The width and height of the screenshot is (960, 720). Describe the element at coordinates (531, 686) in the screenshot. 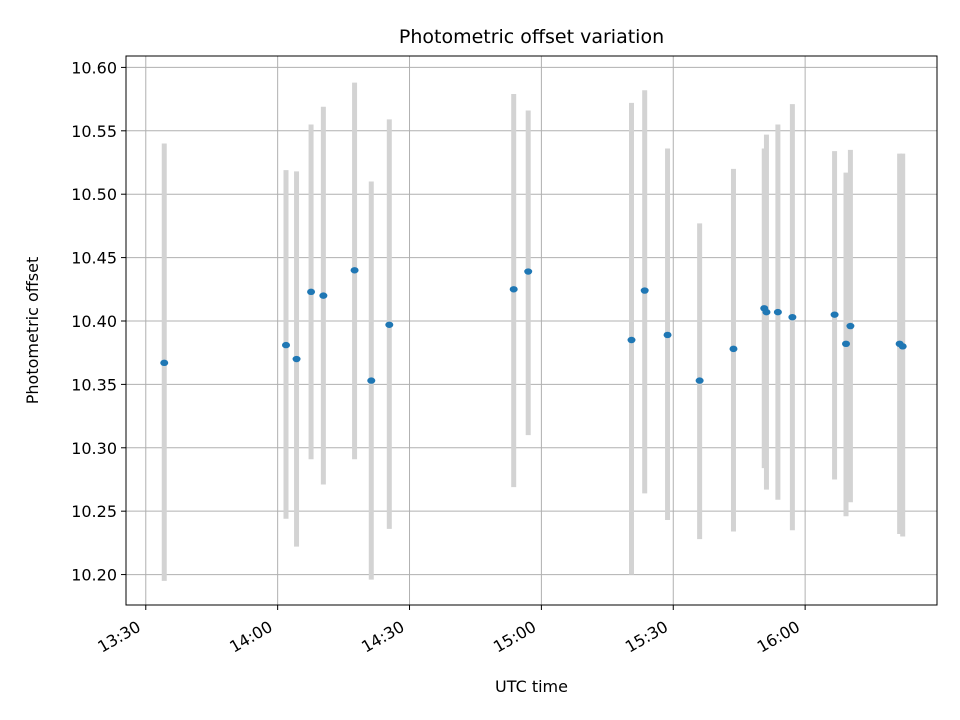

I see `x-axis-title: UTC time` at that location.